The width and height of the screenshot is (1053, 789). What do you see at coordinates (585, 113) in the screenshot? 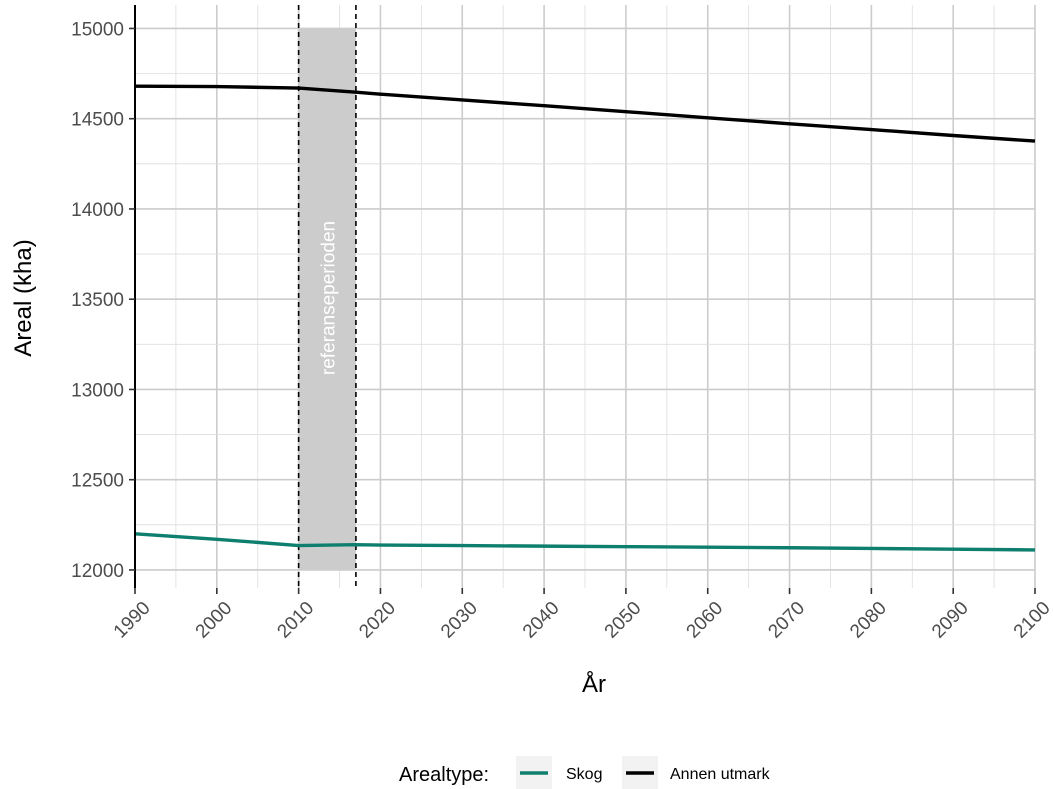
I see `series-line-annen-utmark` at bounding box center [585, 113].